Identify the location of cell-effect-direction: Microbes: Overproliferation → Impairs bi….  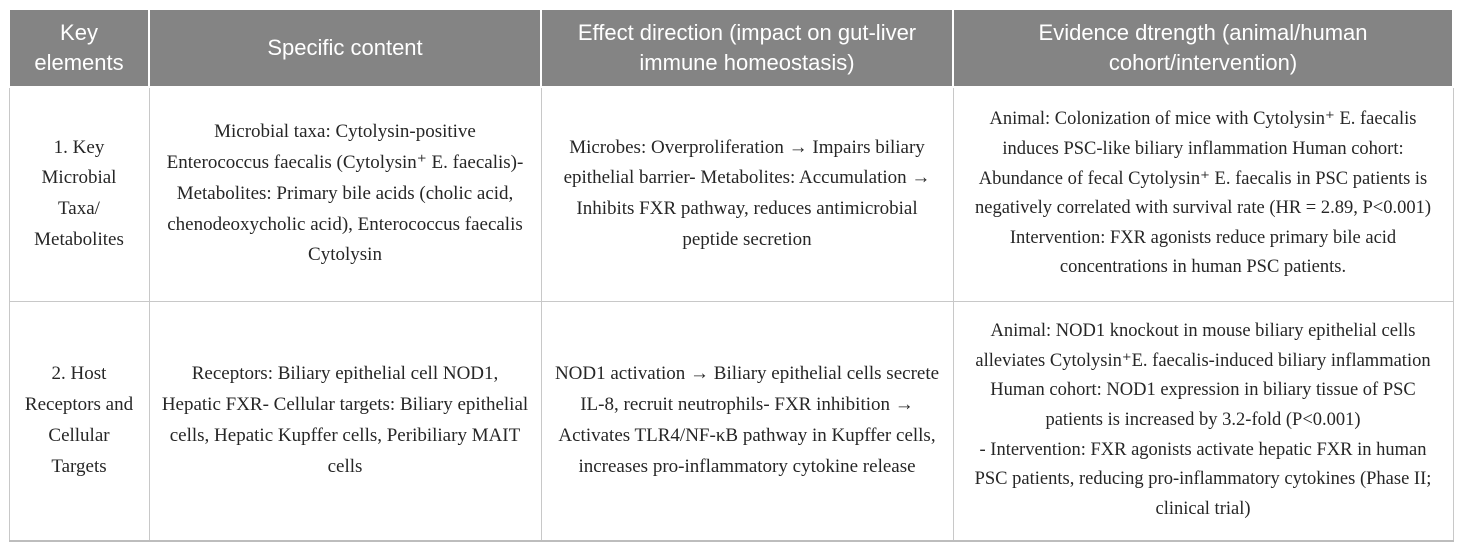
(747, 194).